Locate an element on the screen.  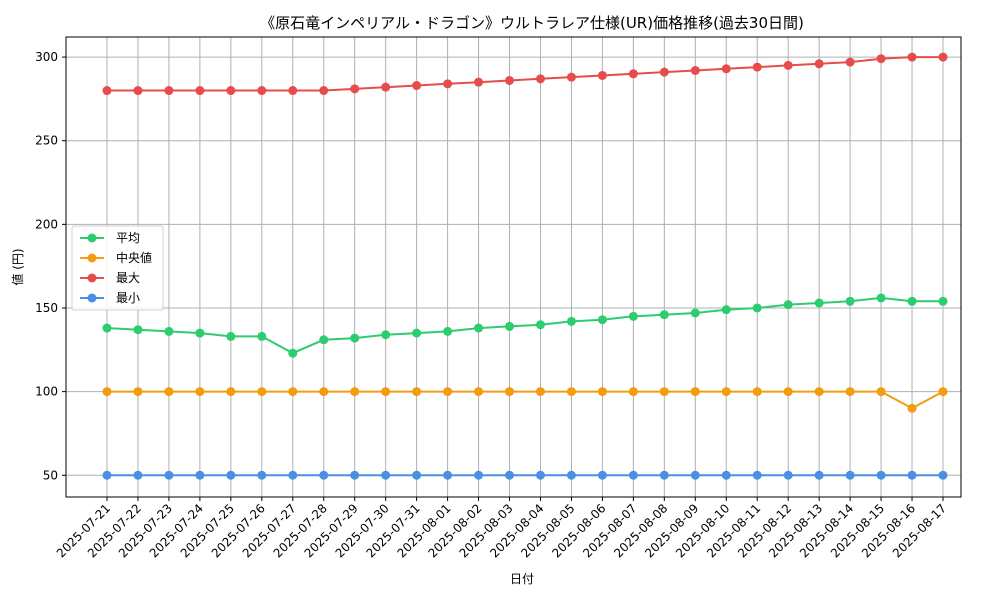
legend-box is located at coordinates (117, 268).